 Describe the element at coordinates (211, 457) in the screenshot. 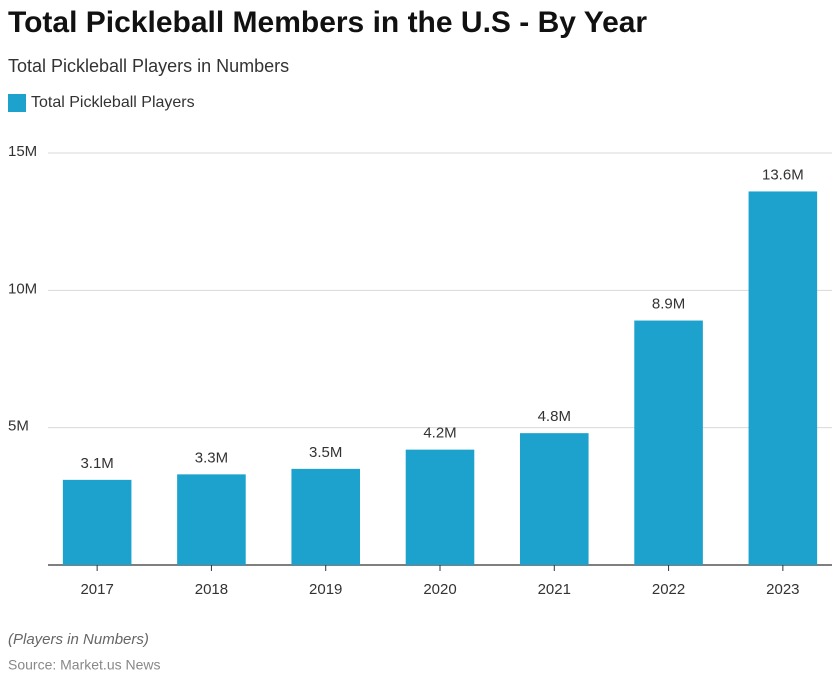

I see `value-label: 3.3M` at that location.